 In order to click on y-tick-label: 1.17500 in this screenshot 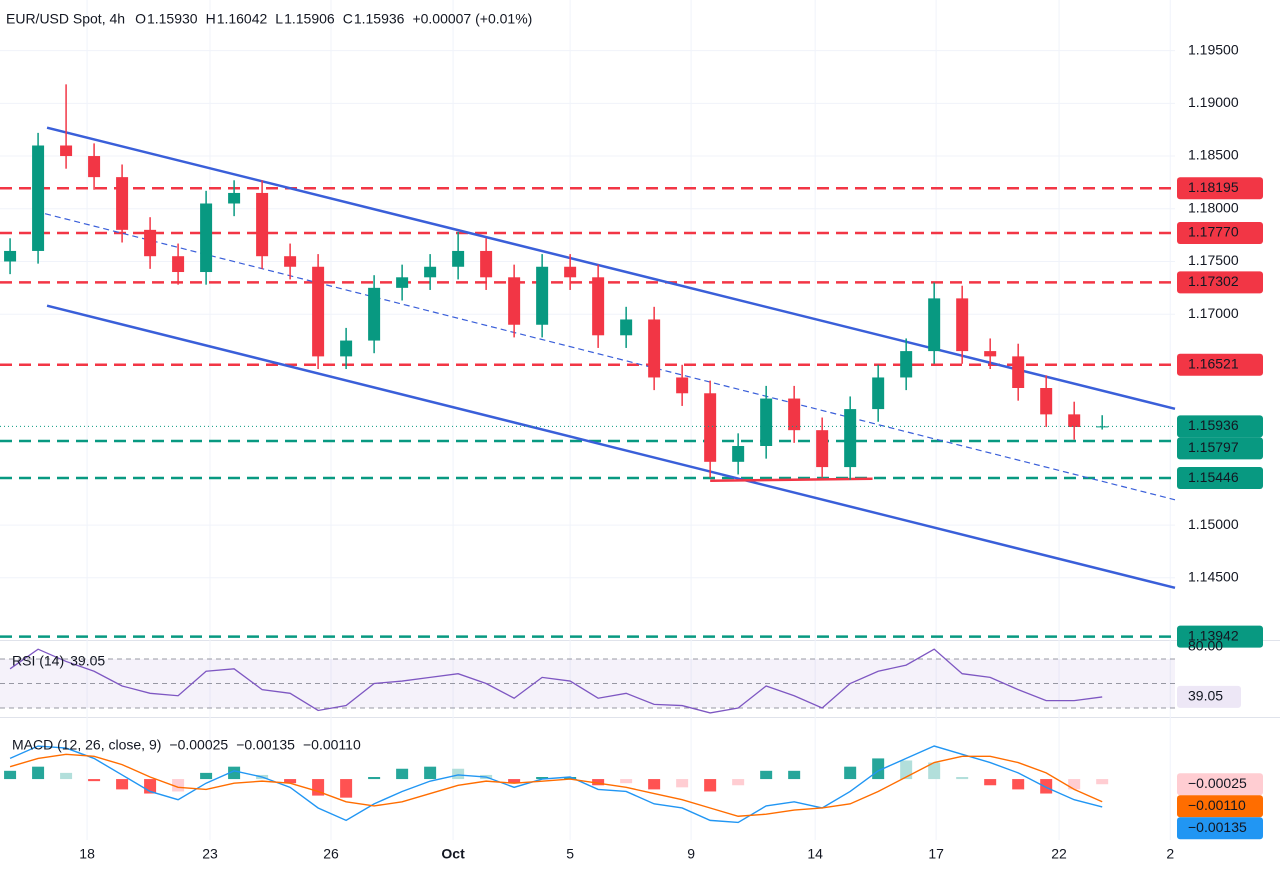, I will do `click(1213, 260)`.